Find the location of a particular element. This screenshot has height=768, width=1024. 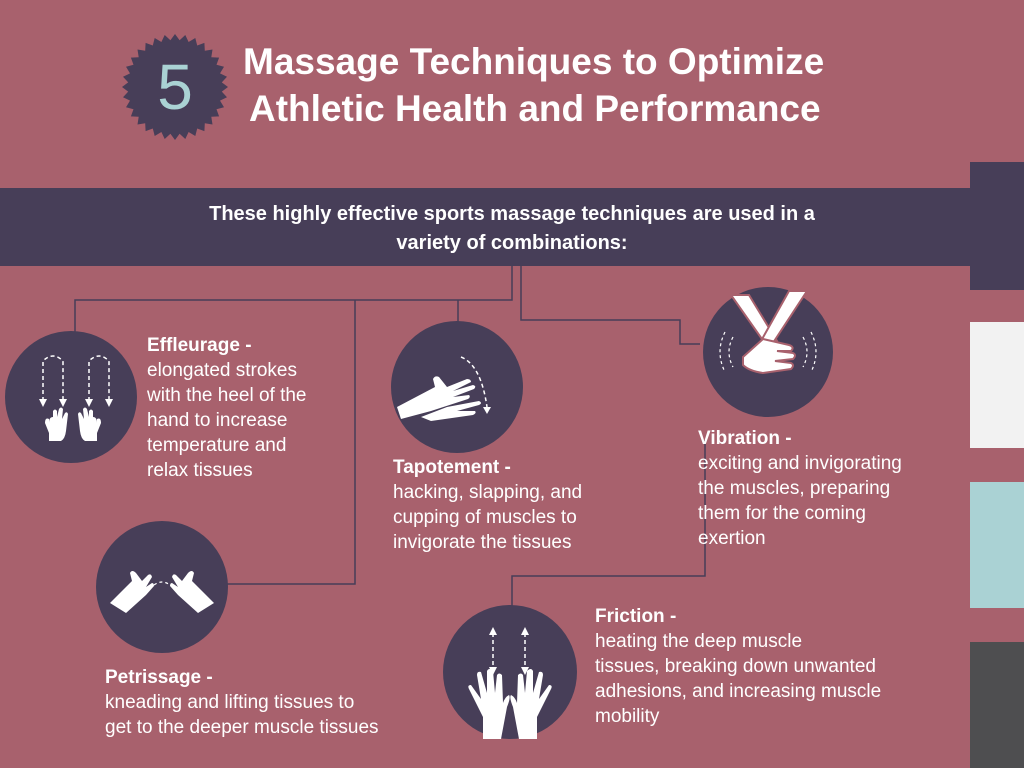

title-line-2: Athletic Health and Performance is located at coordinates (535, 108).